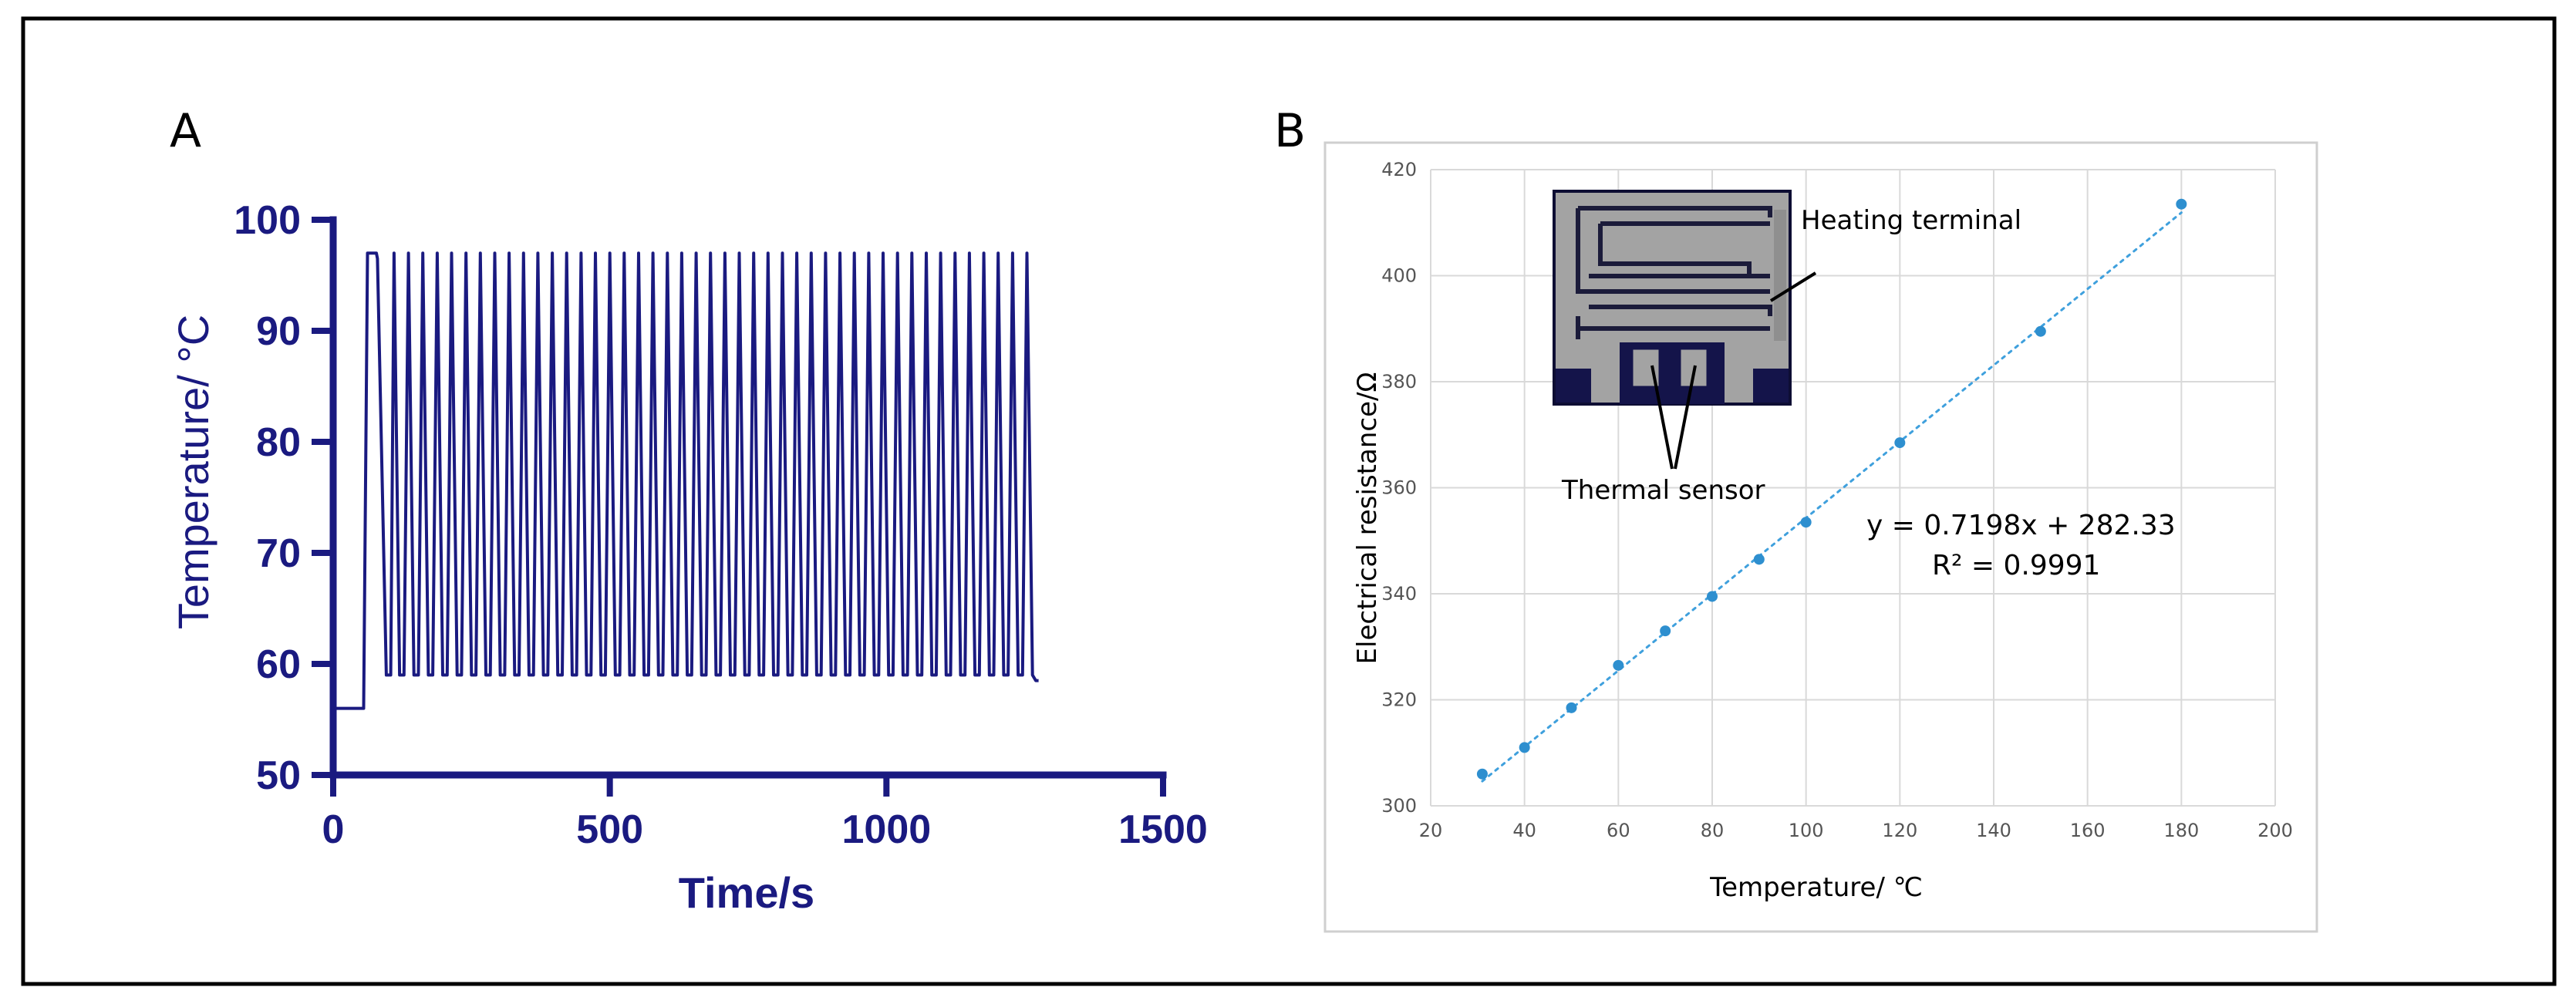 The width and height of the screenshot is (2576, 1004). What do you see at coordinates (1290, 131) in the screenshot?
I see `panel-b-label: B` at bounding box center [1290, 131].